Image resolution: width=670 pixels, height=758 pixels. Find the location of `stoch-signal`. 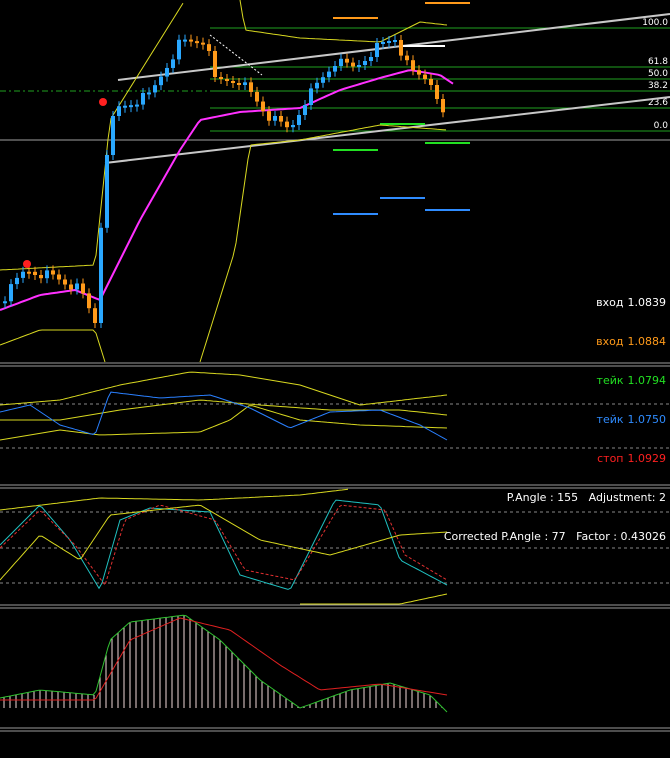

stoch-signal is located at coordinates (224, 545).